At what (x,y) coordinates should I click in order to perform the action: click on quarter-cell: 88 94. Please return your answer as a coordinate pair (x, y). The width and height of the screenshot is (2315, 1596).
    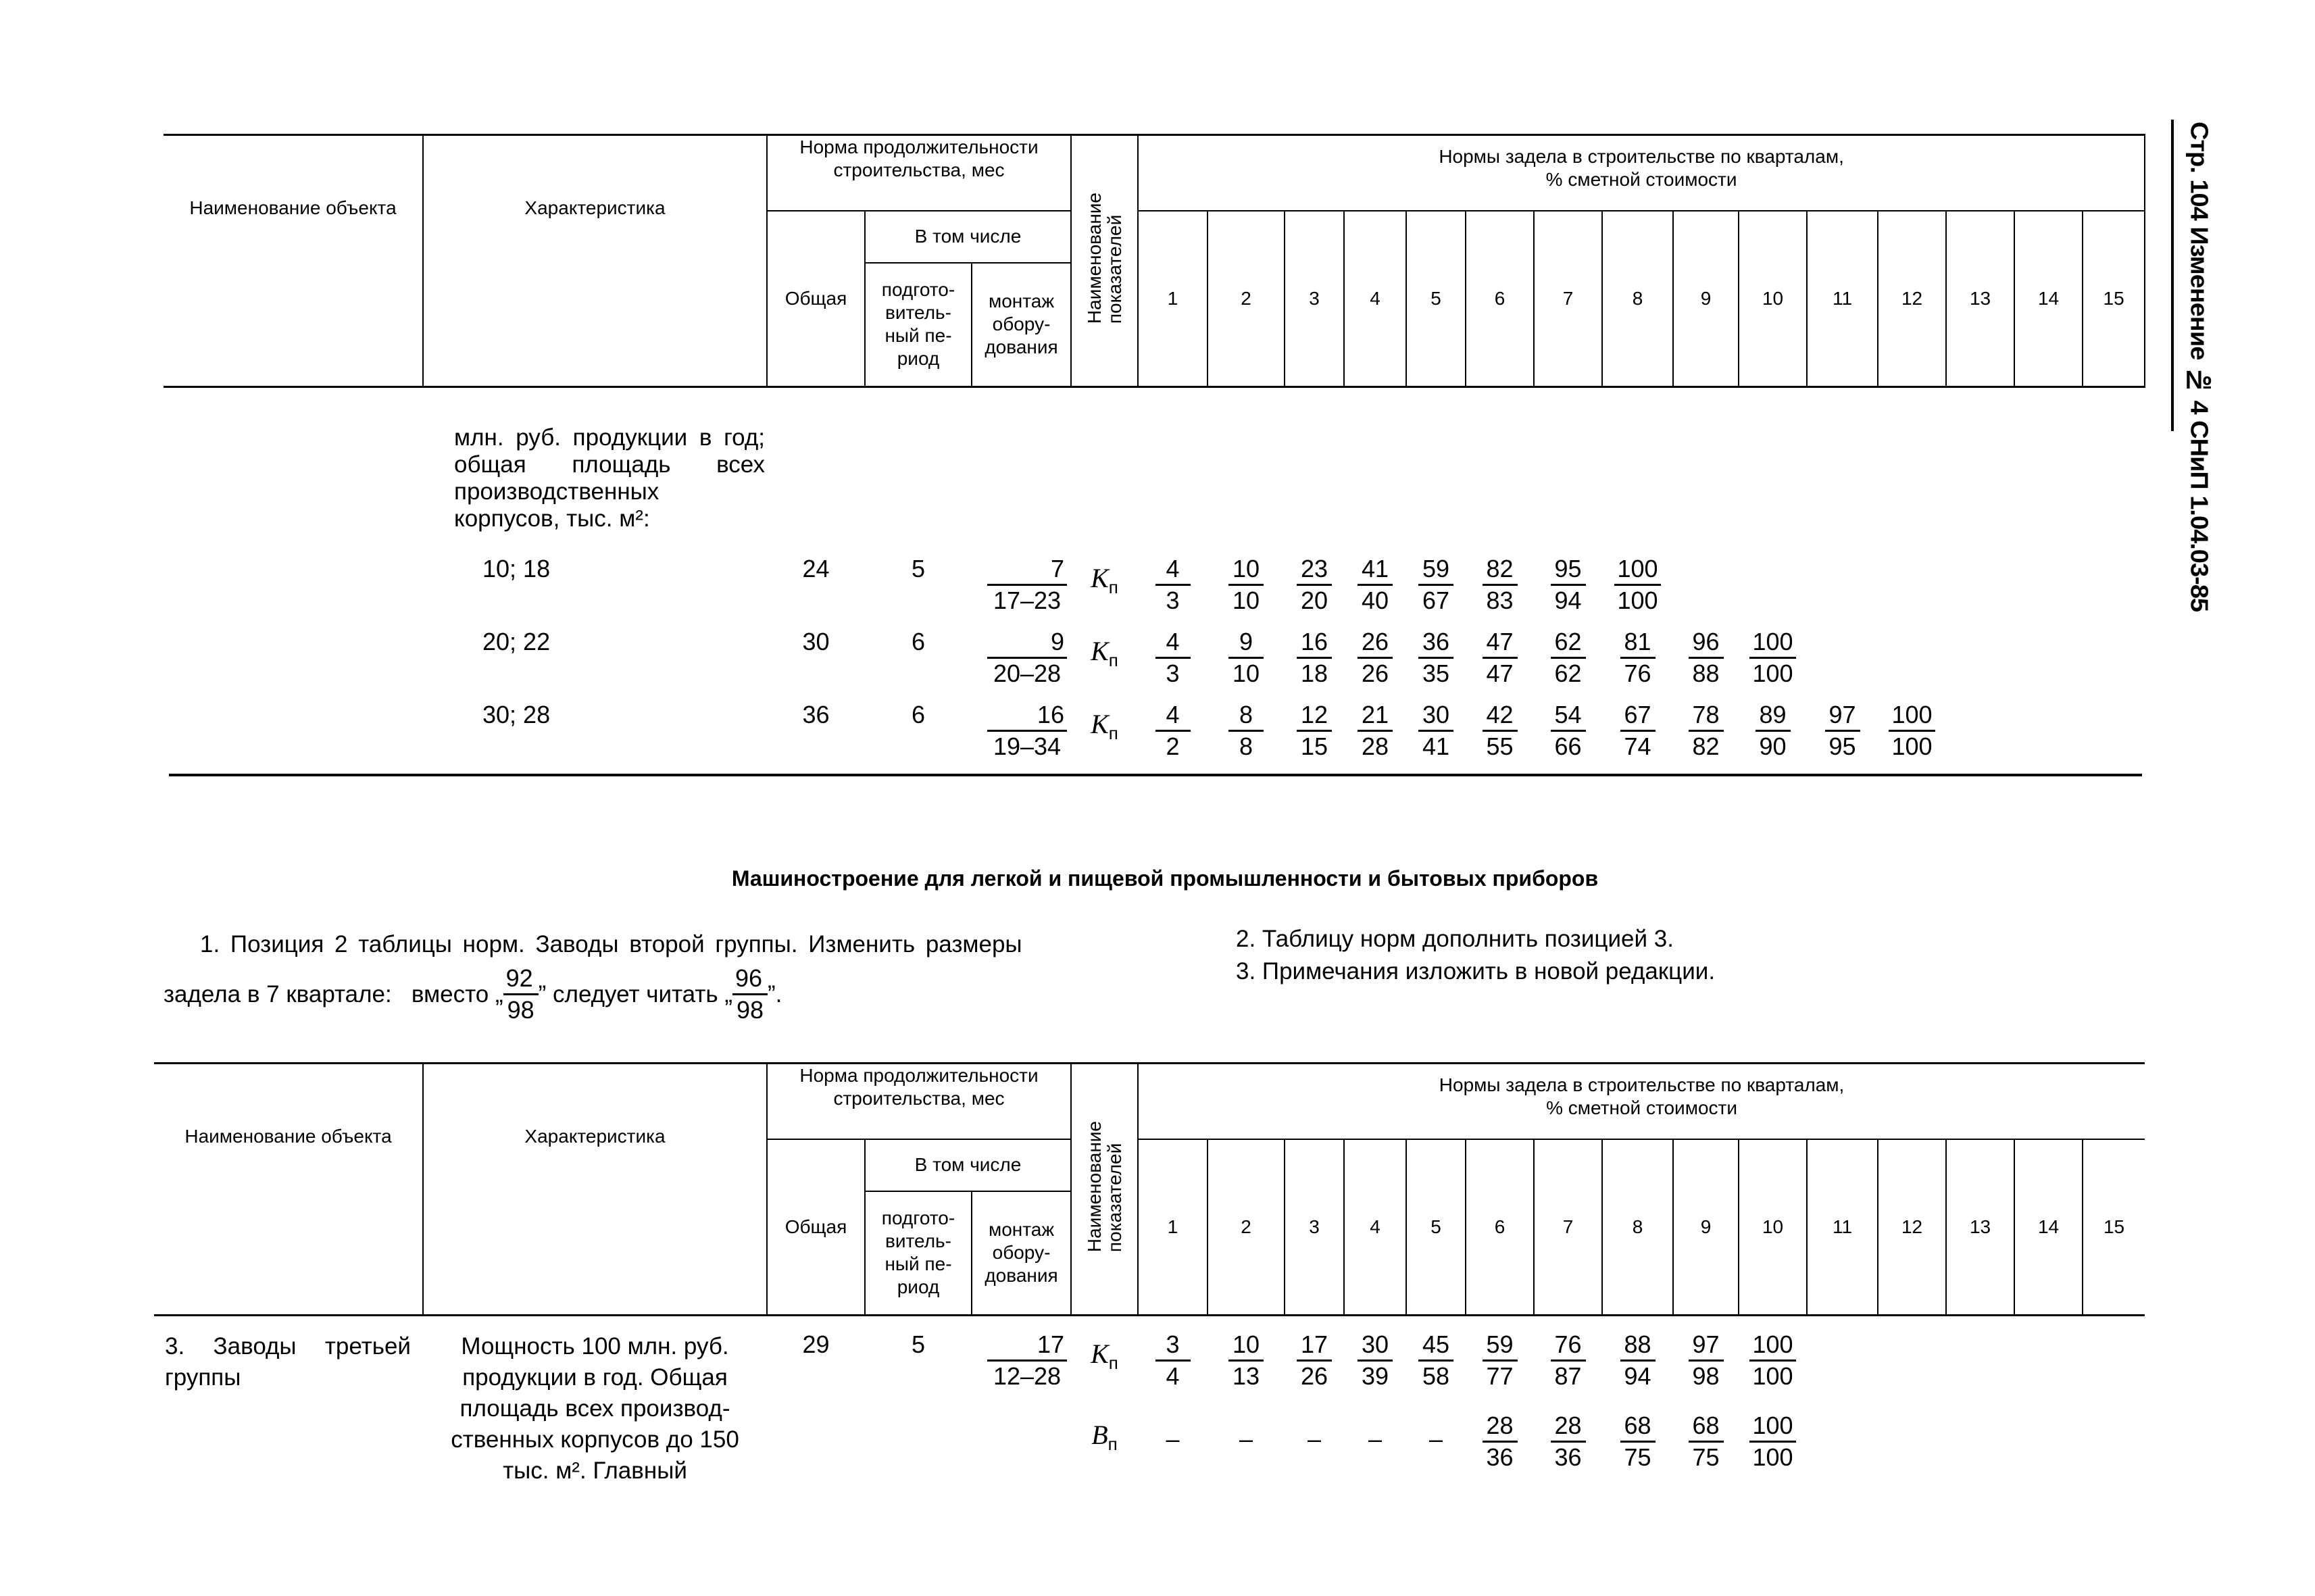
    Looking at the image, I should click on (1637, 1371).